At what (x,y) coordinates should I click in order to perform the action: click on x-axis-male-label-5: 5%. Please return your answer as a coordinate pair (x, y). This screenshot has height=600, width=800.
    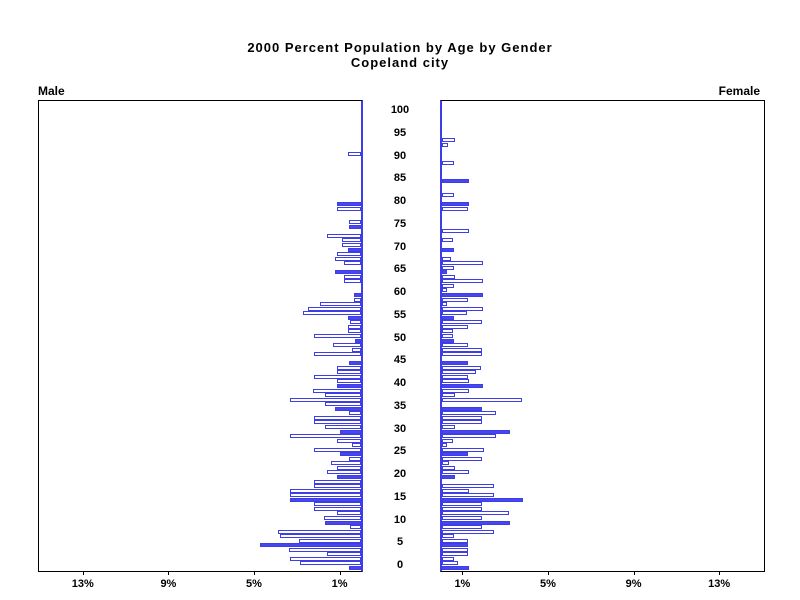
    Looking at the image, I should click on (254, 584).